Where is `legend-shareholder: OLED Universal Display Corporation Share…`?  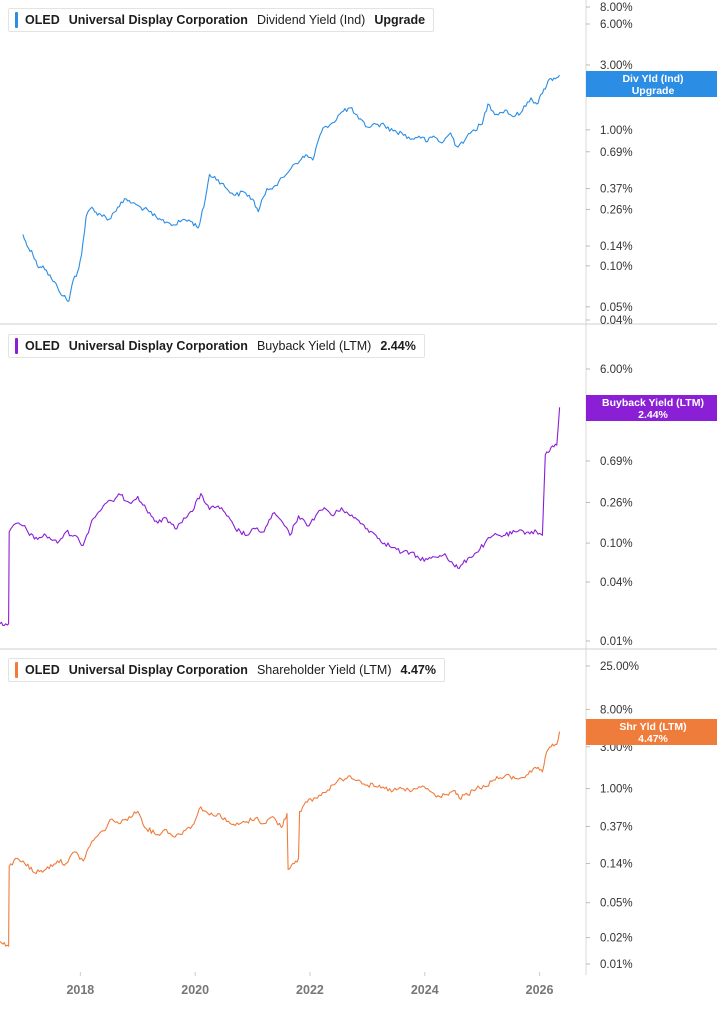 legend-shareholder: OLED Universal Display Corporation Share… is located at coordinates (226, 670).